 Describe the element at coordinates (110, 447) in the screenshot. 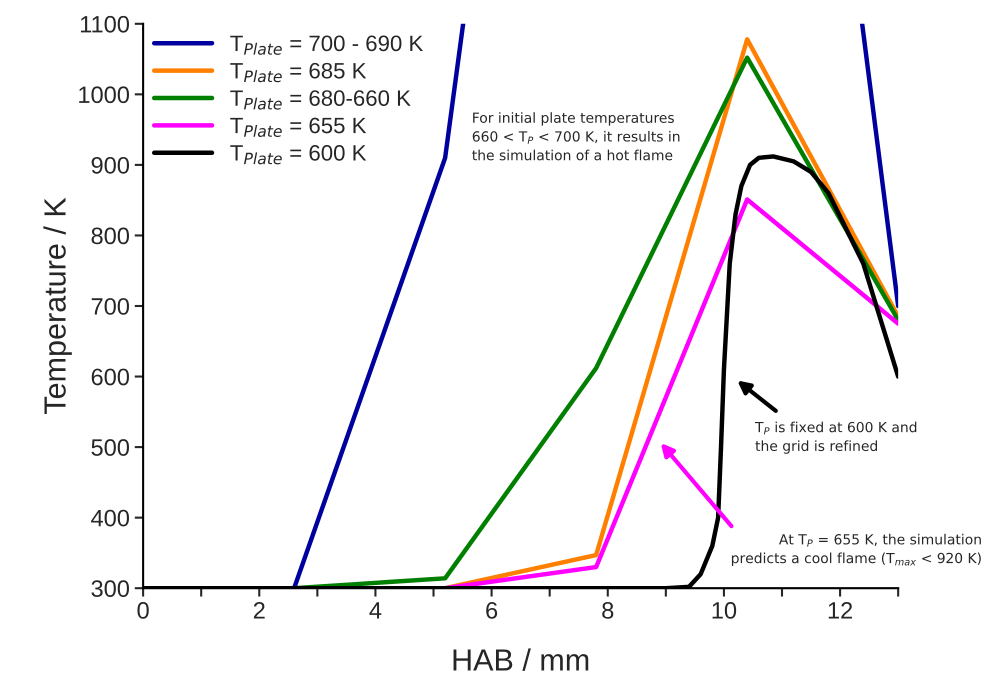

I see `y-tick-label: 500` at that location.